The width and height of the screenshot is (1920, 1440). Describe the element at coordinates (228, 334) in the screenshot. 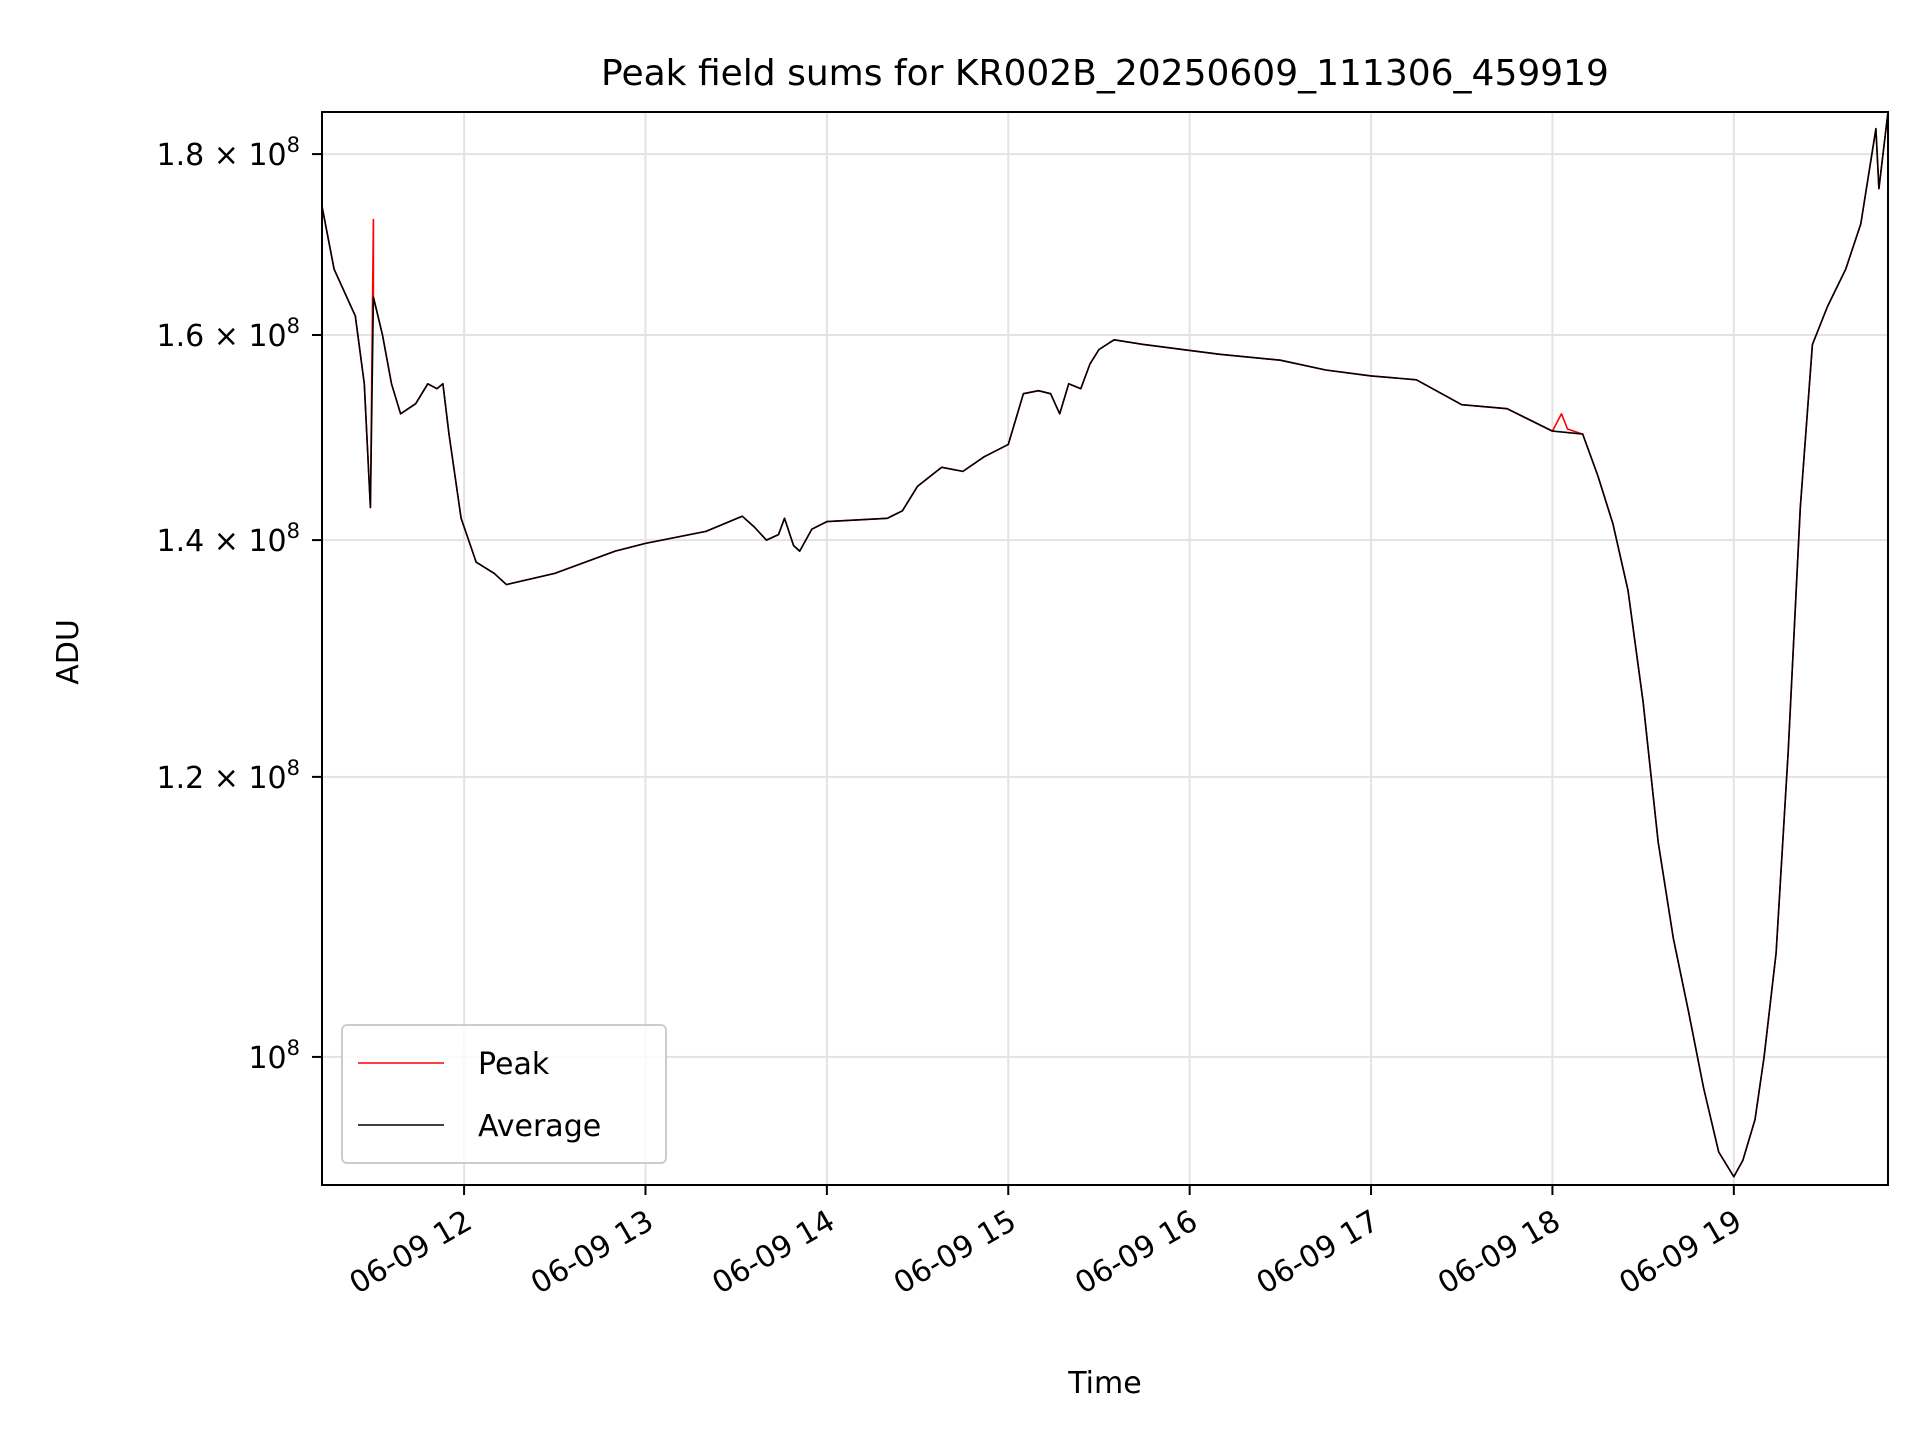

I see `y-tick-label: 1.6 × 108` at that location.